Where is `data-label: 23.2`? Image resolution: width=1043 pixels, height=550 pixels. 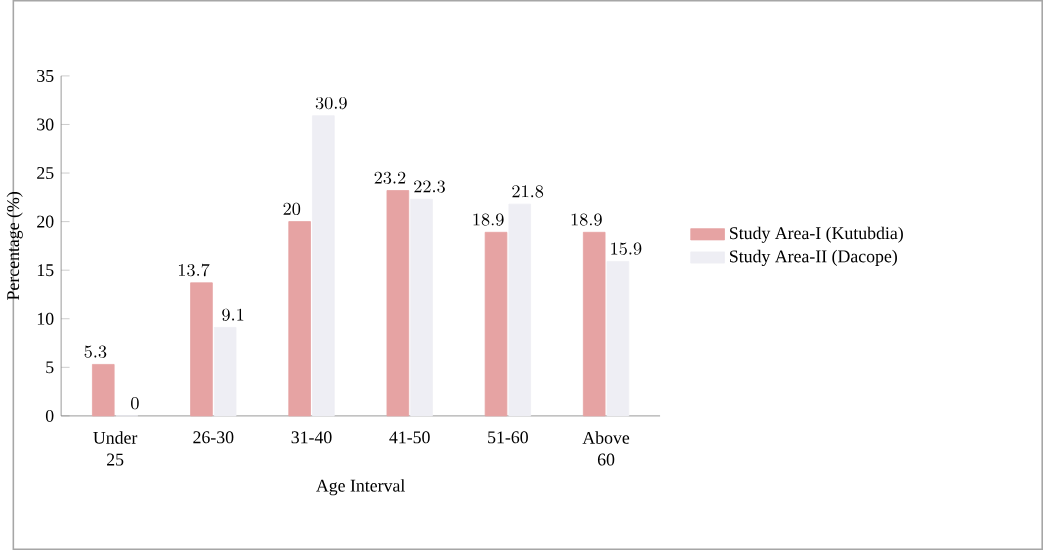
data-label: 23.2 is located at coordinates (390, 177).